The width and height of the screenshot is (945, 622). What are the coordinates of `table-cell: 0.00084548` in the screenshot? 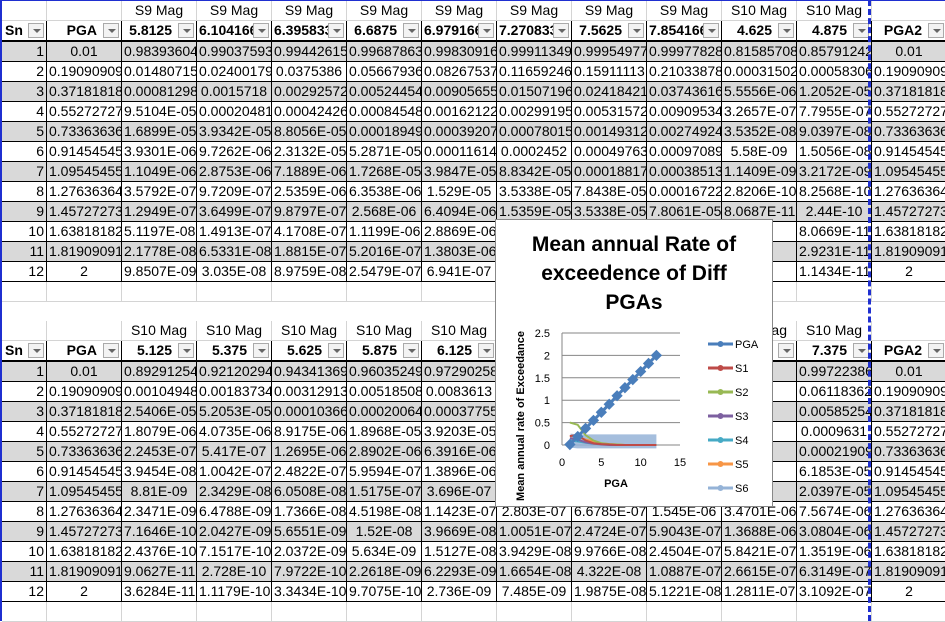 It's located at (384, 112).